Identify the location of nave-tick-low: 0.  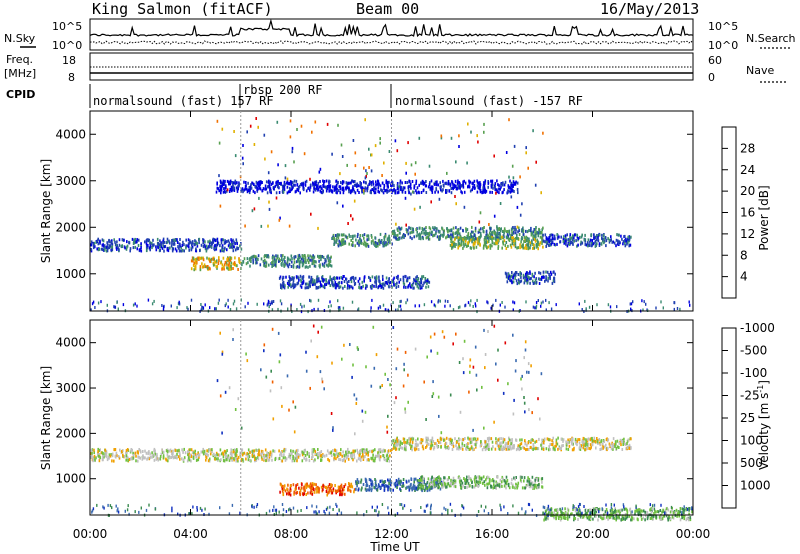
(711, 77).